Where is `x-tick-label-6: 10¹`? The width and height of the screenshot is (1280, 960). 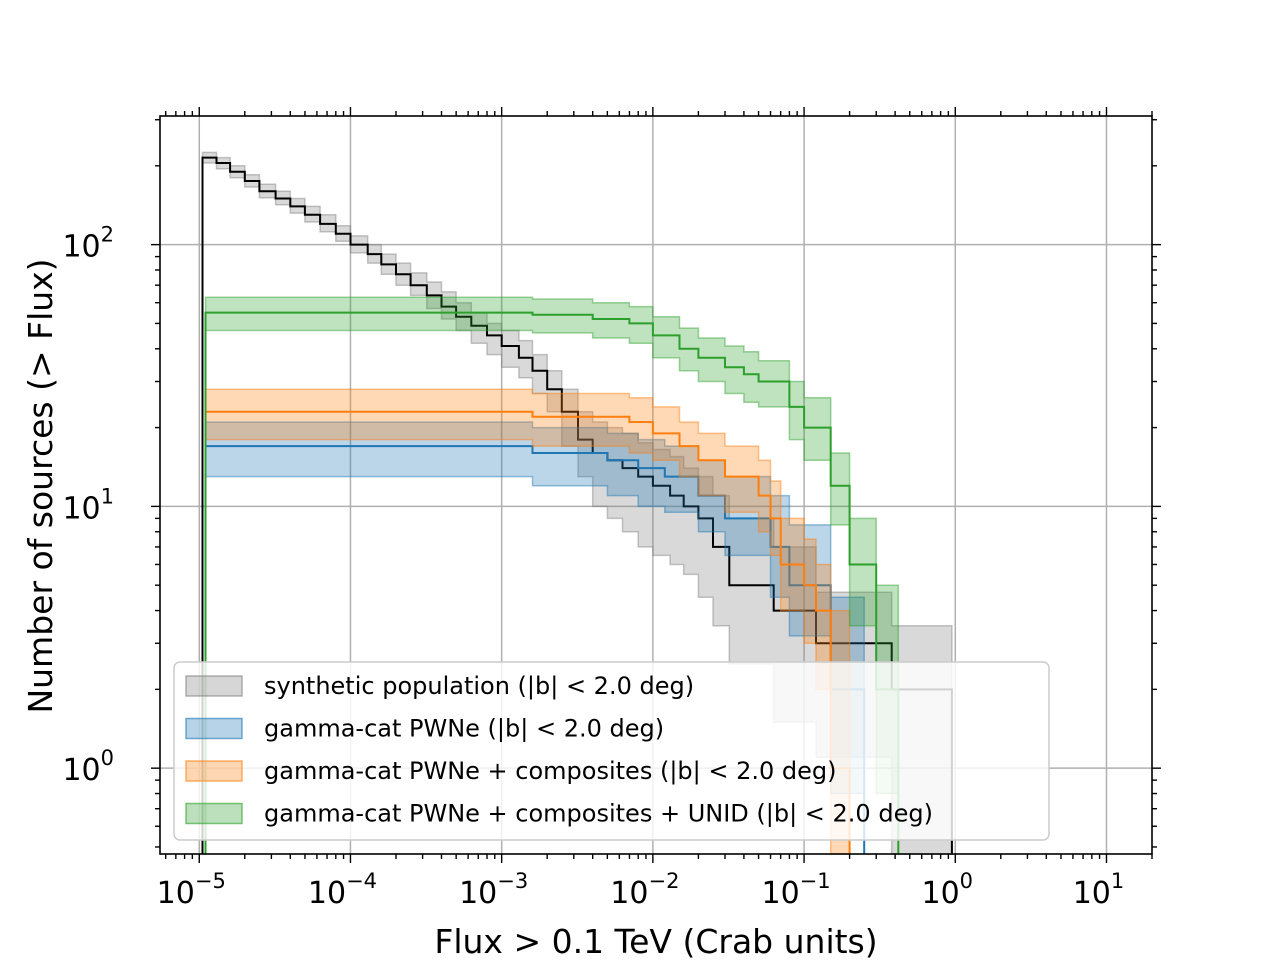
x-tick-label-6: 10¹ is located at coordinates (1099, 890).